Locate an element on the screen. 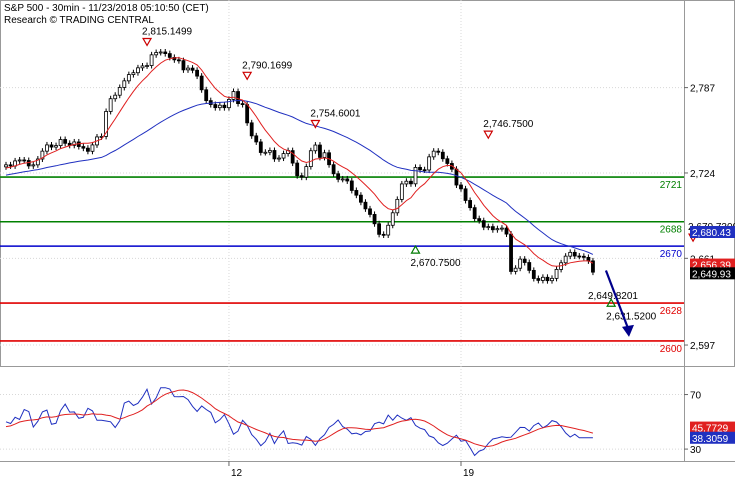 This screenshot has height=480, width=735. last-close-label: 2,649.8201 is located at coordinates (613, 296).